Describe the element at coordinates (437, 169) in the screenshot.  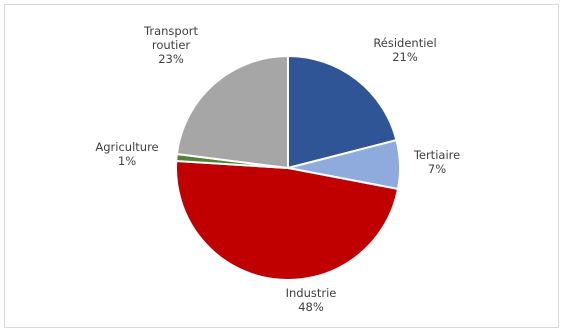
I see `data-label-value: 7%` at that location.